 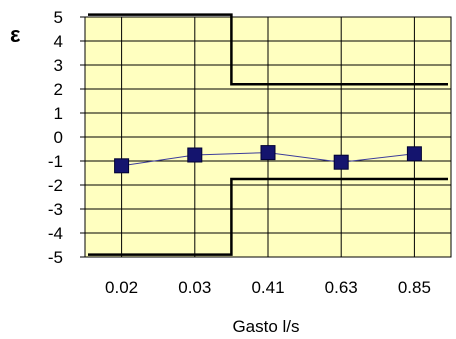 What do you see at coordinates (414, 287) in the screenshot?
I see `x-tick-label: 0.85` at bounding box center [414, 287].